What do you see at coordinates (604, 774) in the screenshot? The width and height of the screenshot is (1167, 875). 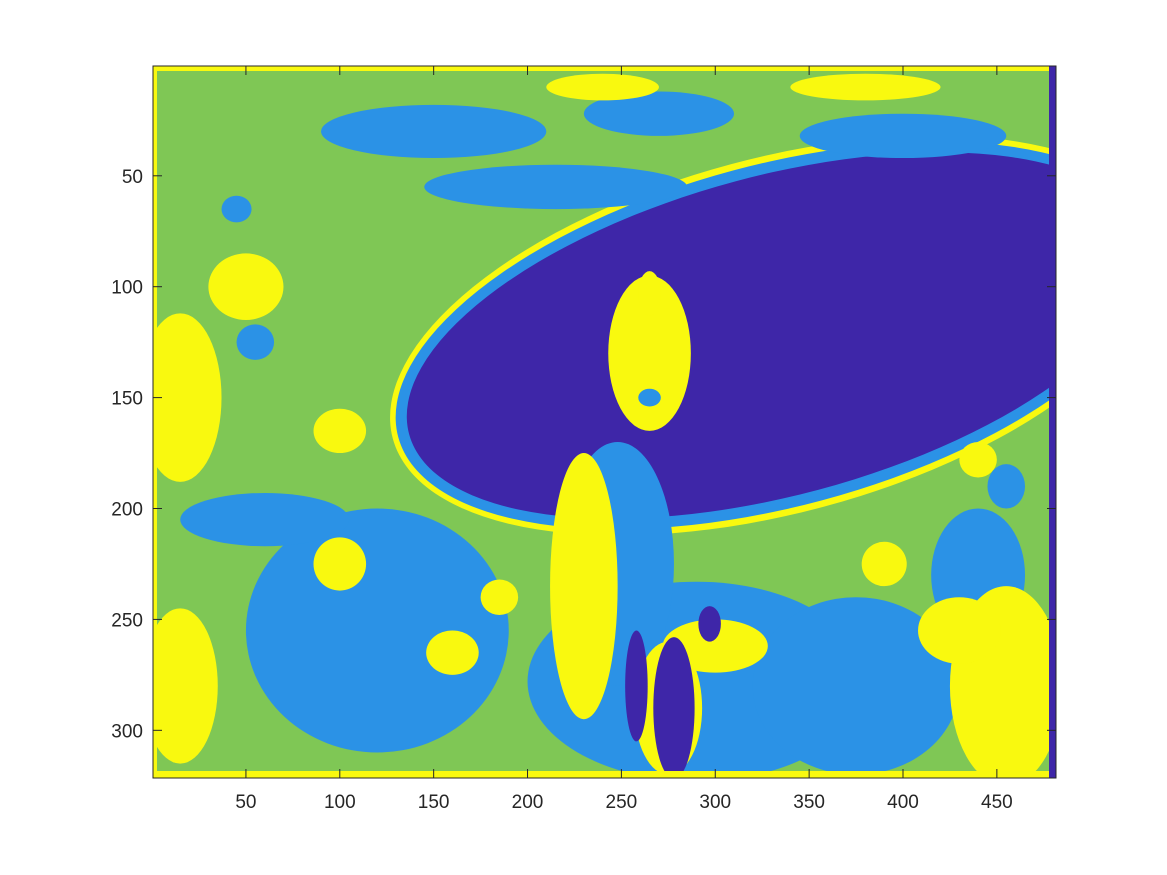 I see `heatmap-edge-bottom` at bounding box center [604, 774].